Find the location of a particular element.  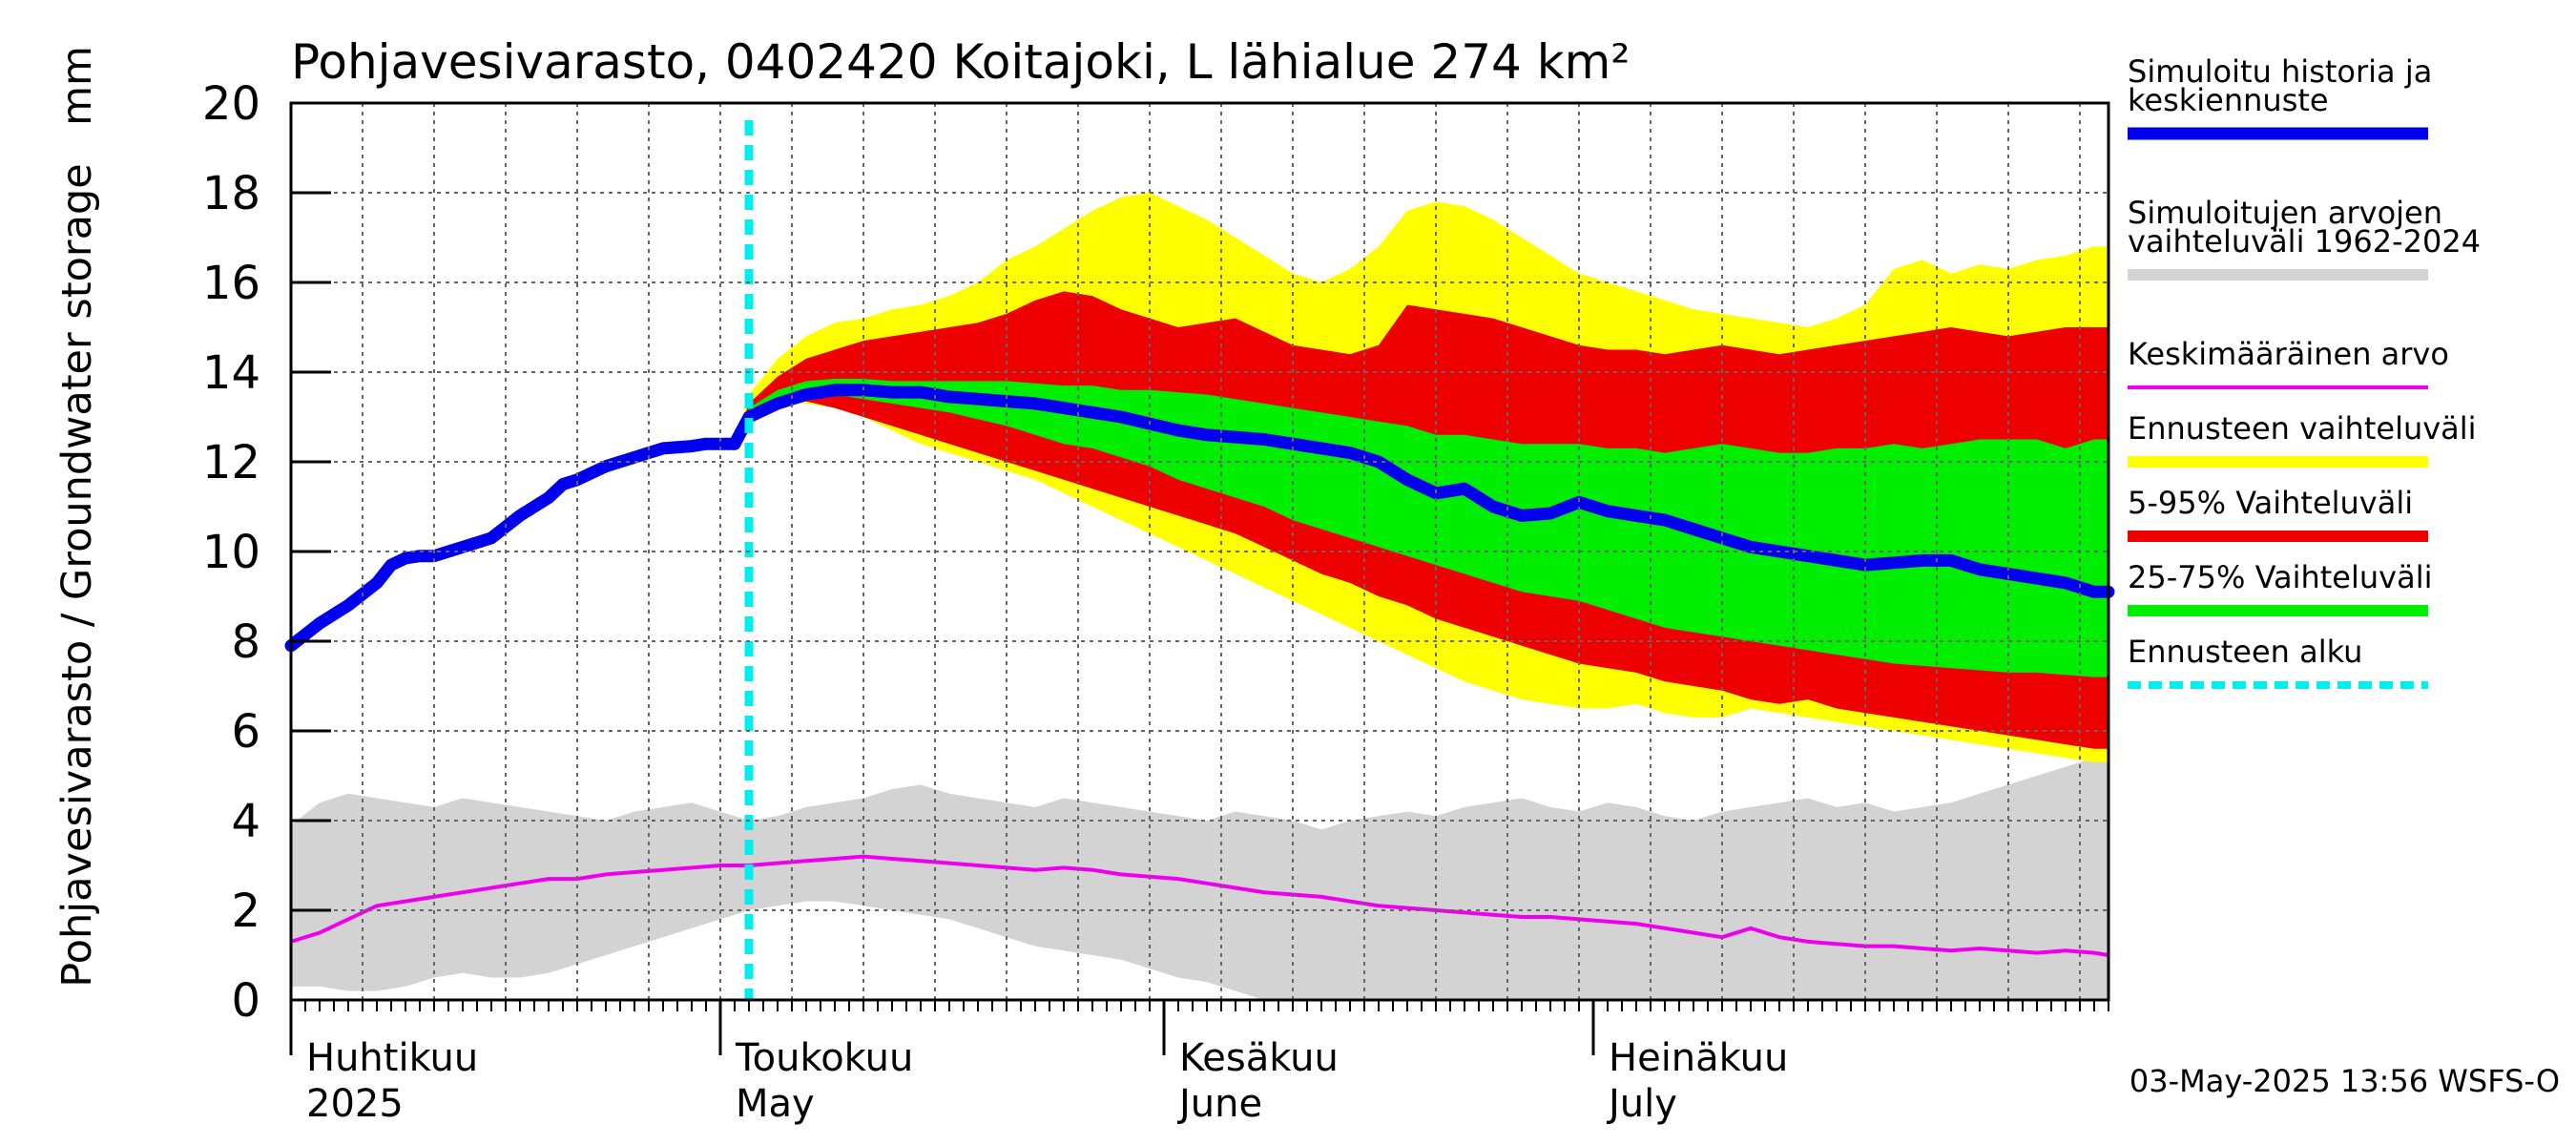

median-forecast-line is located at coordinates (1421, 491).